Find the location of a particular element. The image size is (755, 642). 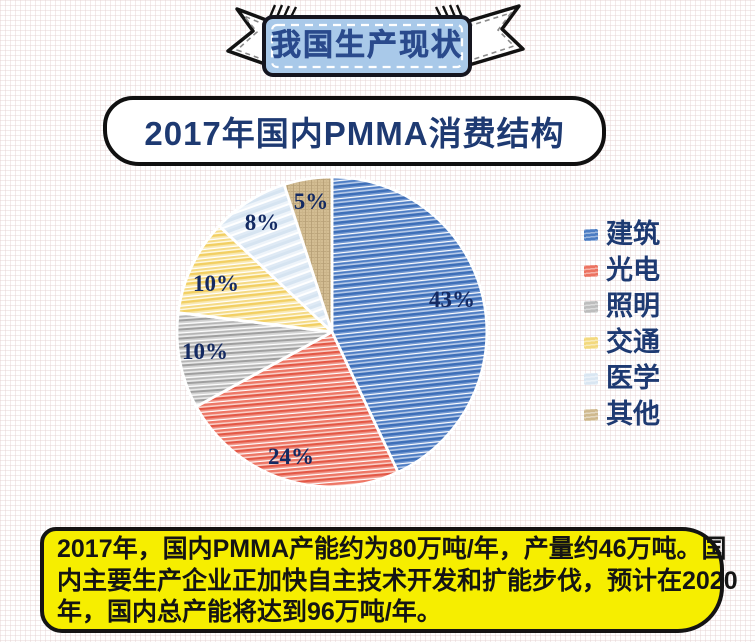

banner-right-flag-dashes is located at coordinates (487, 38).